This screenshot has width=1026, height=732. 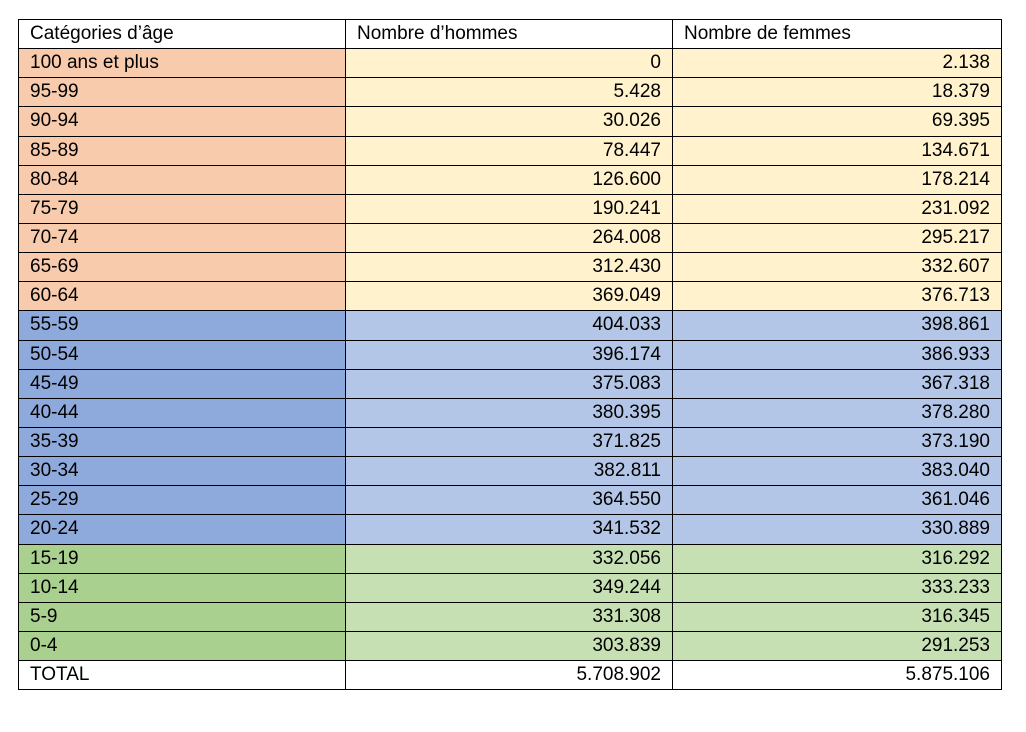 I want to click on row-label: 15-19, so click(x=182, y=558).